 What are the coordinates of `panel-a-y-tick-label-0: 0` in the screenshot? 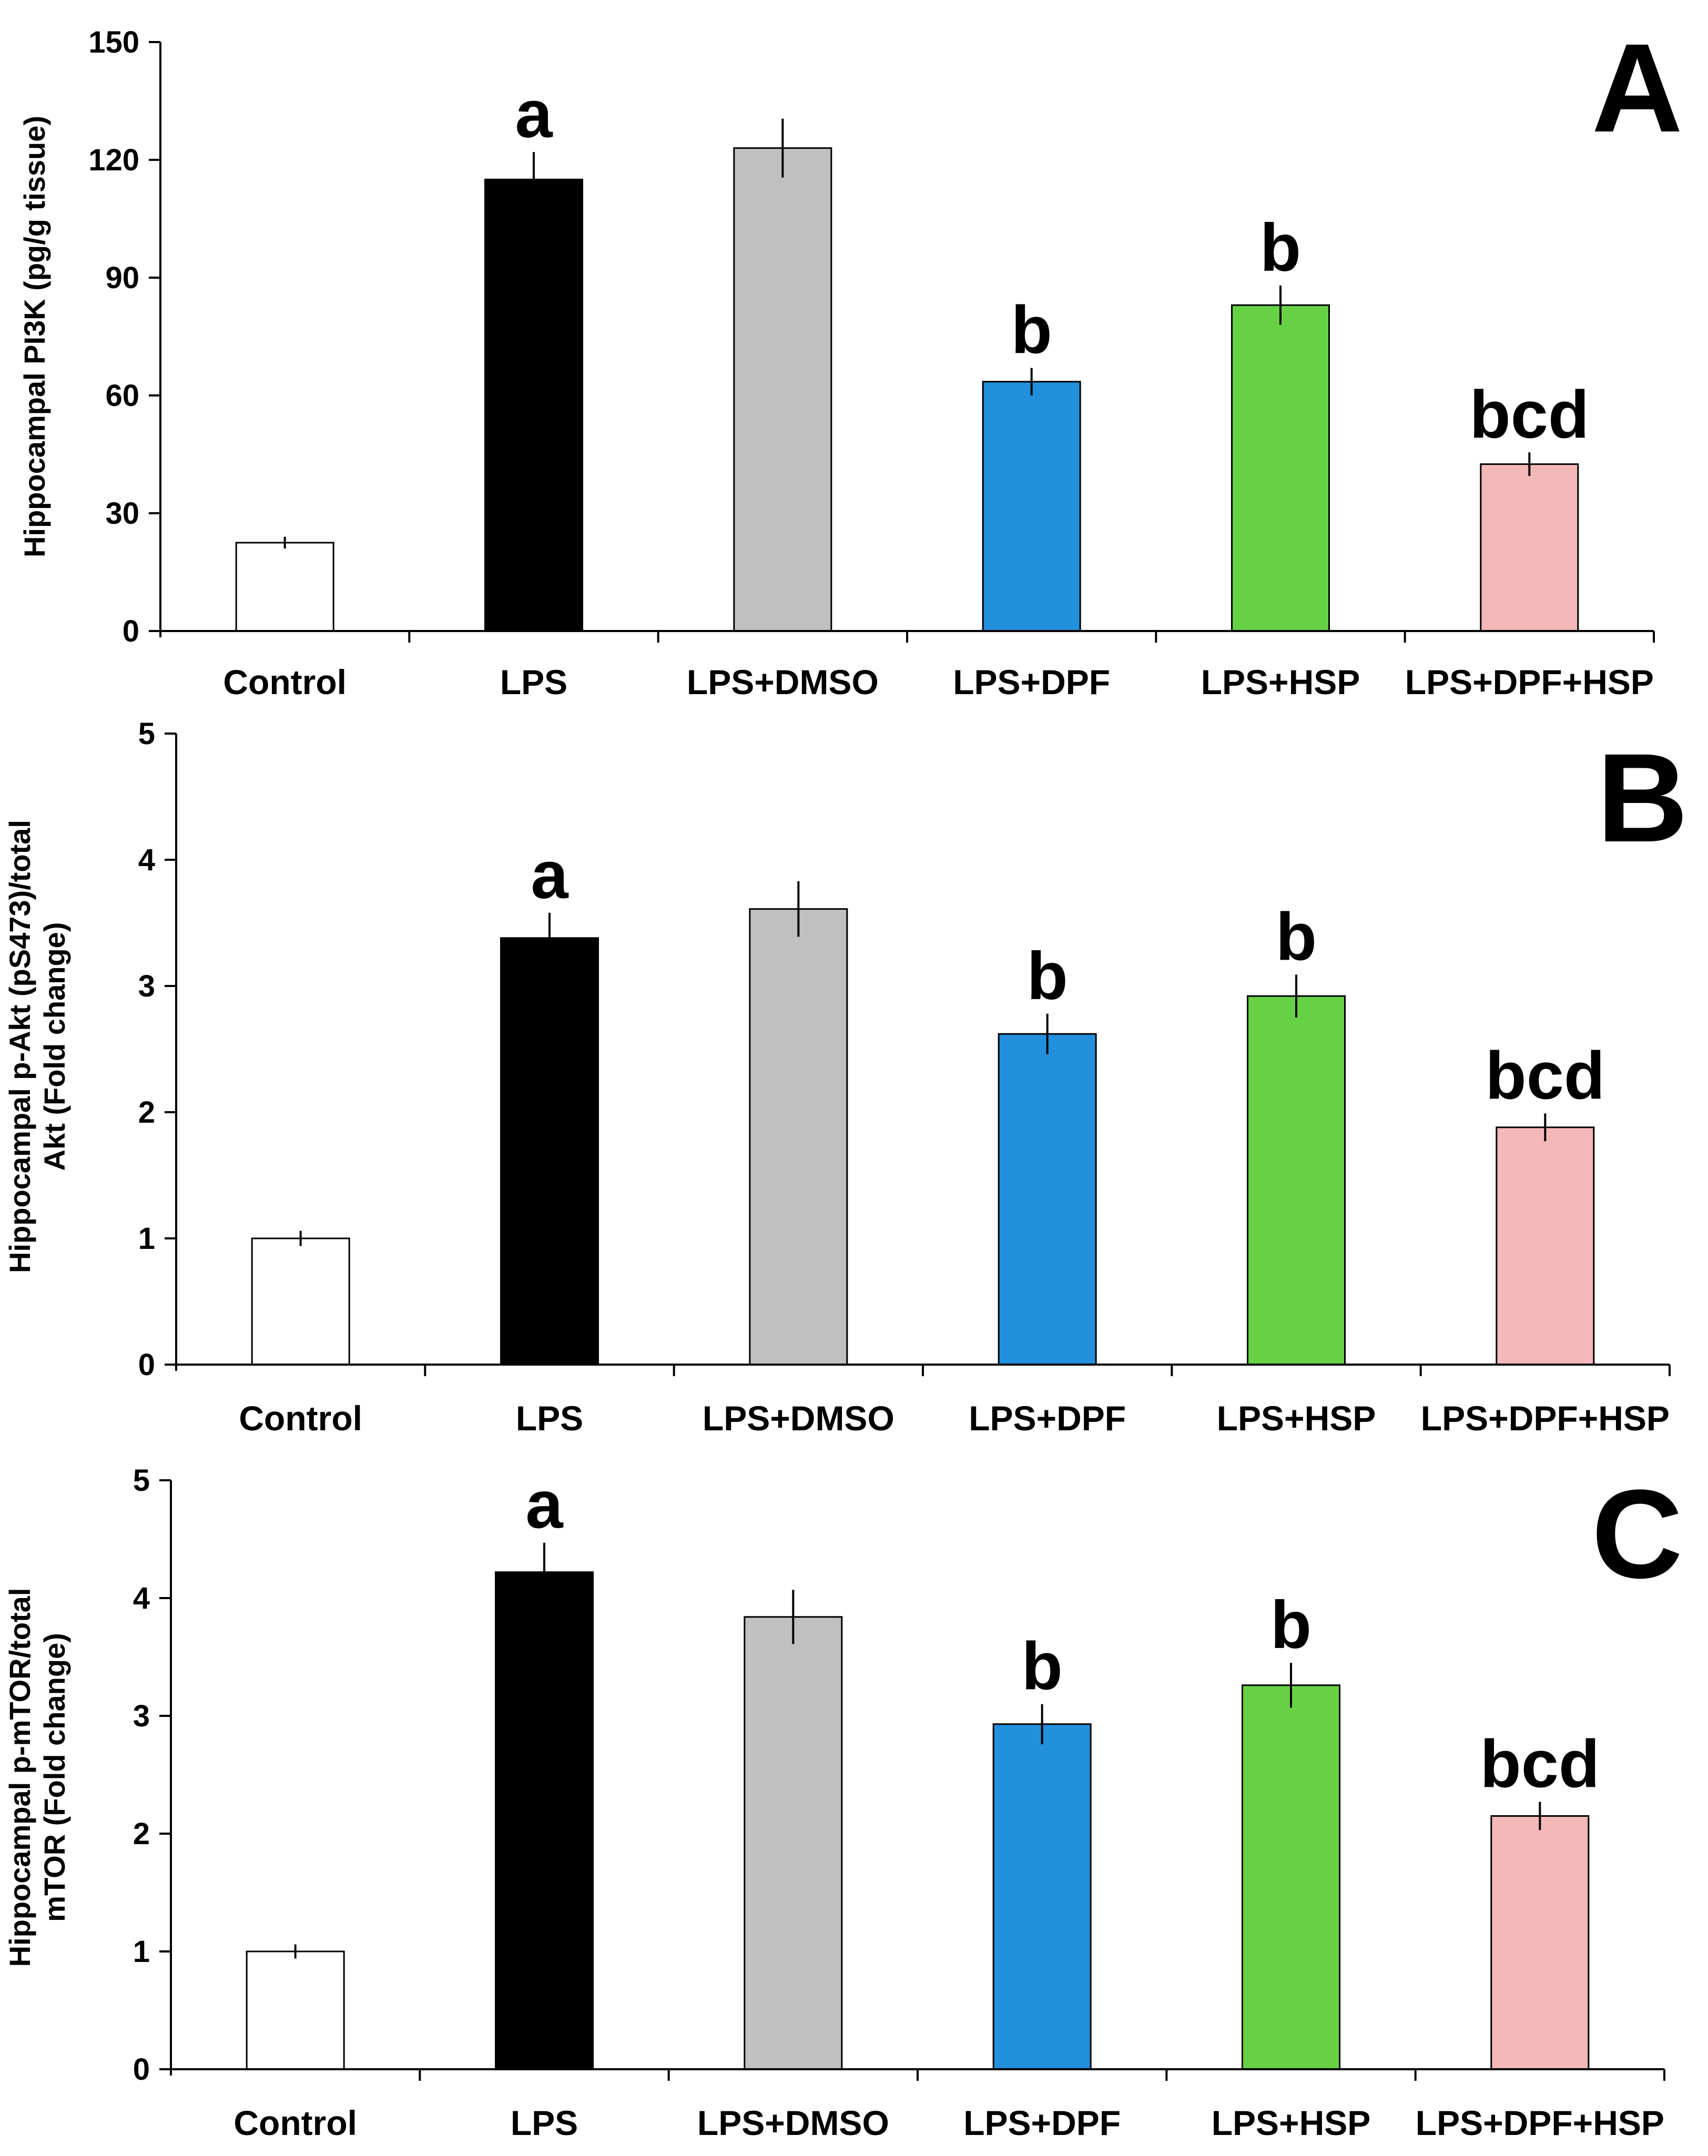 It's located at (131, 631).